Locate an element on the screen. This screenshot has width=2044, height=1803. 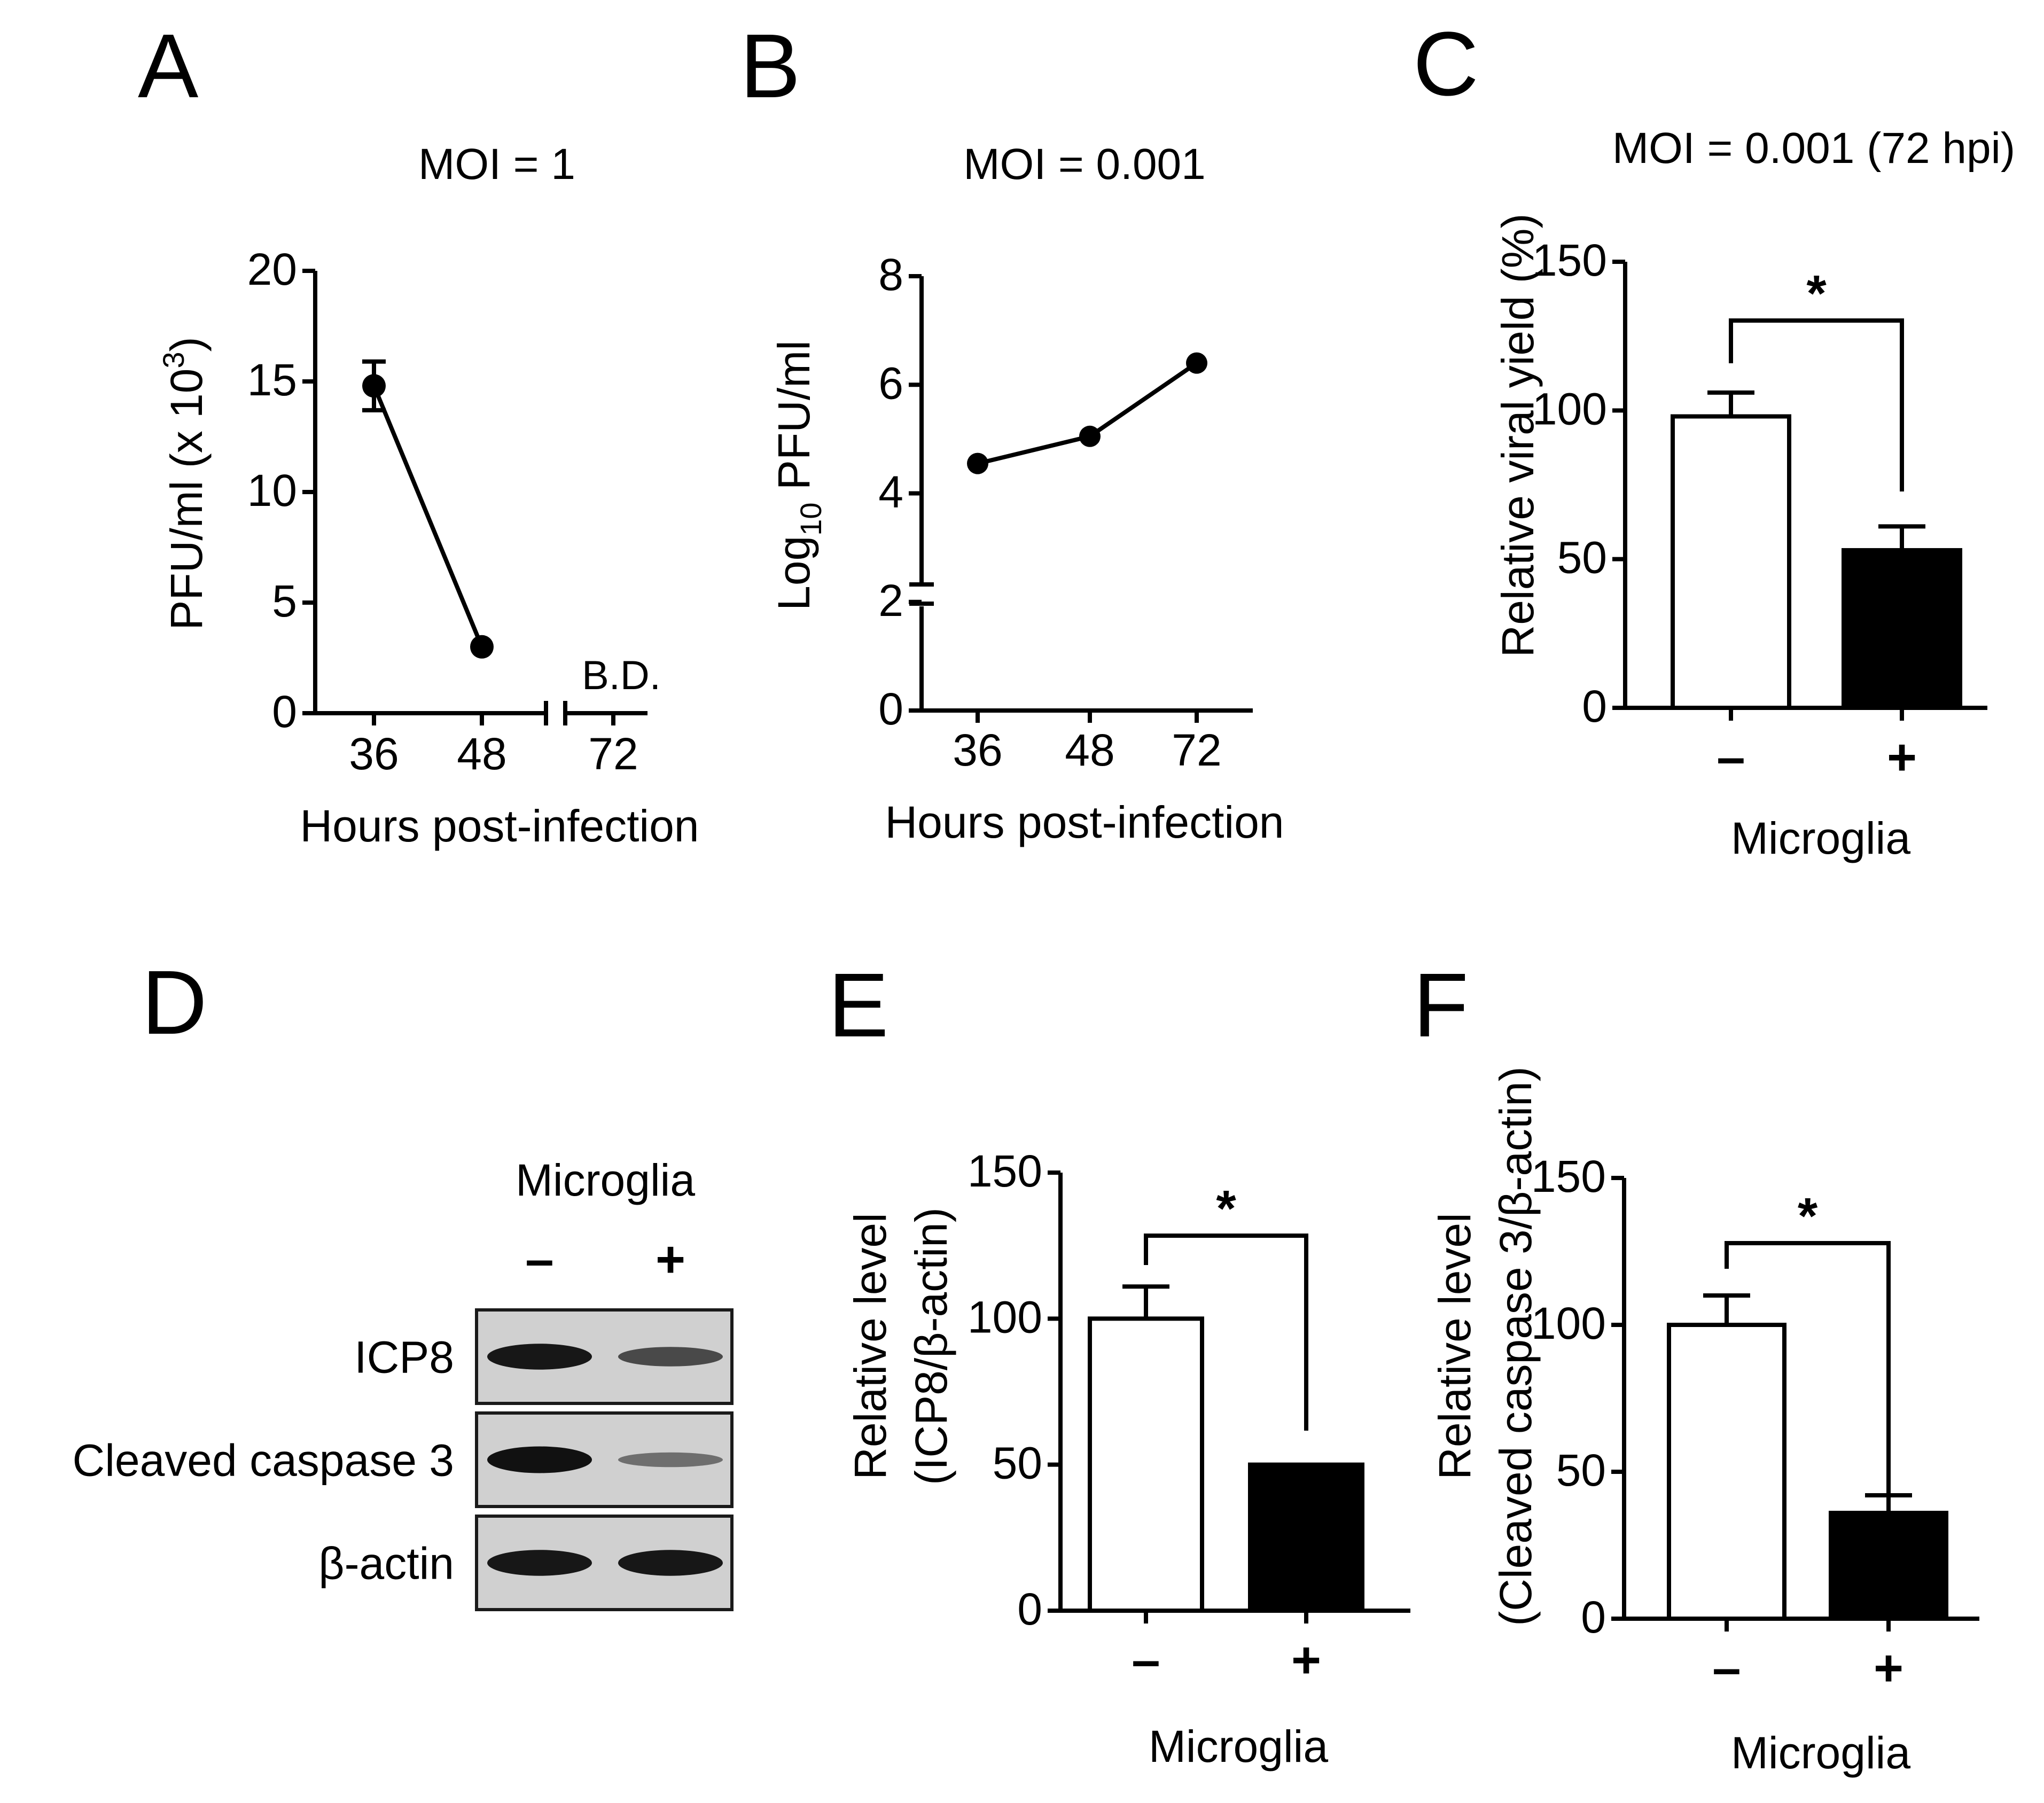
panel-f-ytick-label-2: 100 is located at coordinates (1568, 1323).